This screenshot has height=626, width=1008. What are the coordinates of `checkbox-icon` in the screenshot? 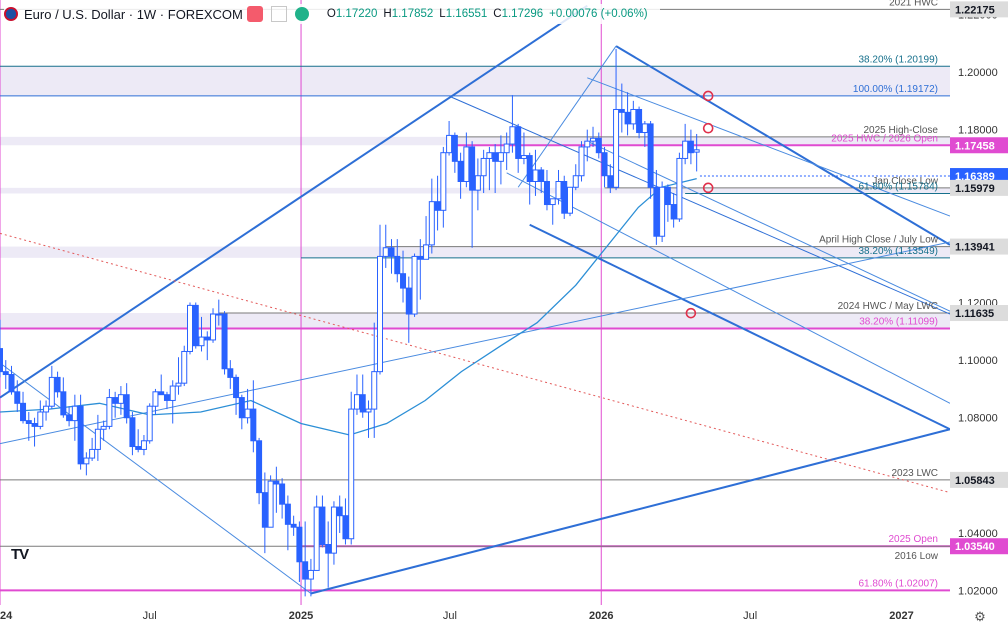 It's located at (278, 14).